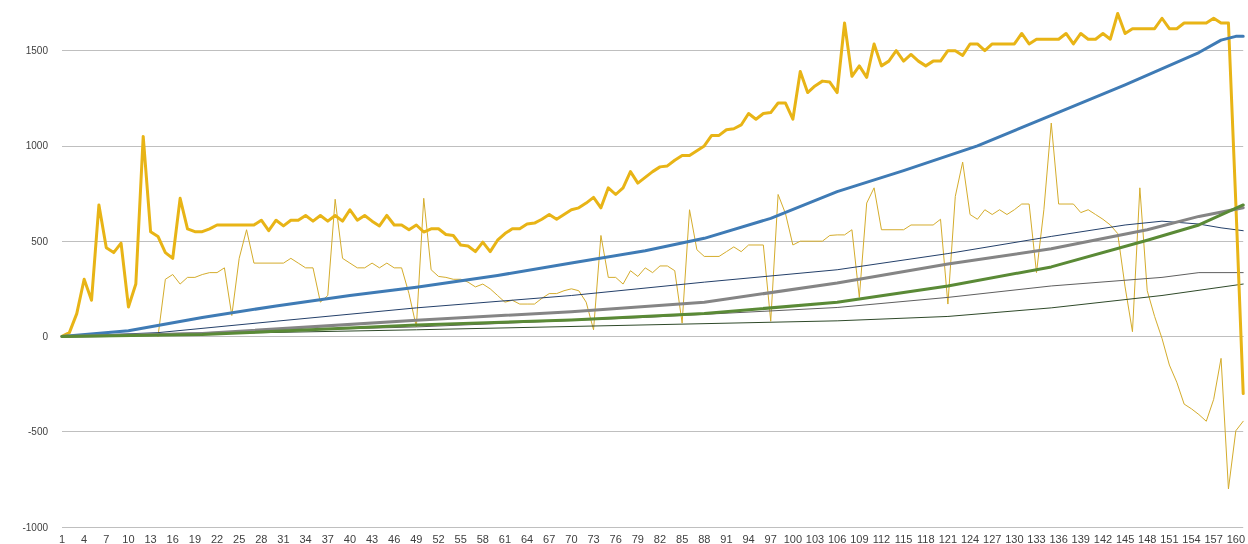 This screenshot has height=544, width=1248. What do you see at coordinates (438, 538) in the screenshot?
I see `x-tick-label: 52` at bounding box center [438, 538].